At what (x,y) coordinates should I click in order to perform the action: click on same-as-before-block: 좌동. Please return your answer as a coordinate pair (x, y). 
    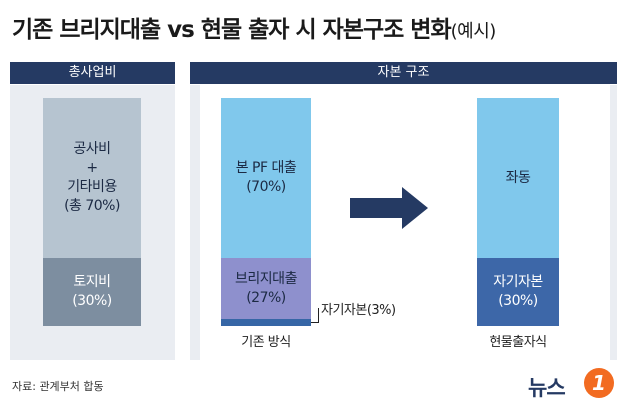
    Looking at the image, I should click on (518, 178).